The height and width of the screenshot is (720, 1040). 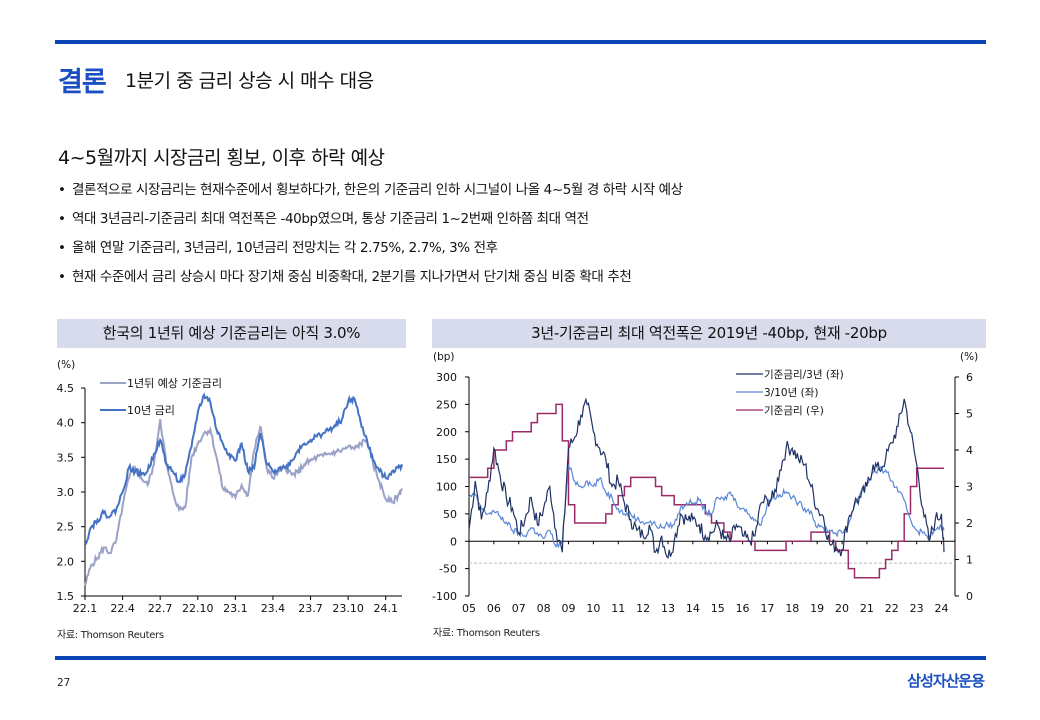 What do you see at coordinates (668, 608) in the screenshot?
I see `right-chart-x-tick-label: 13` at bounding box center [668, 608].